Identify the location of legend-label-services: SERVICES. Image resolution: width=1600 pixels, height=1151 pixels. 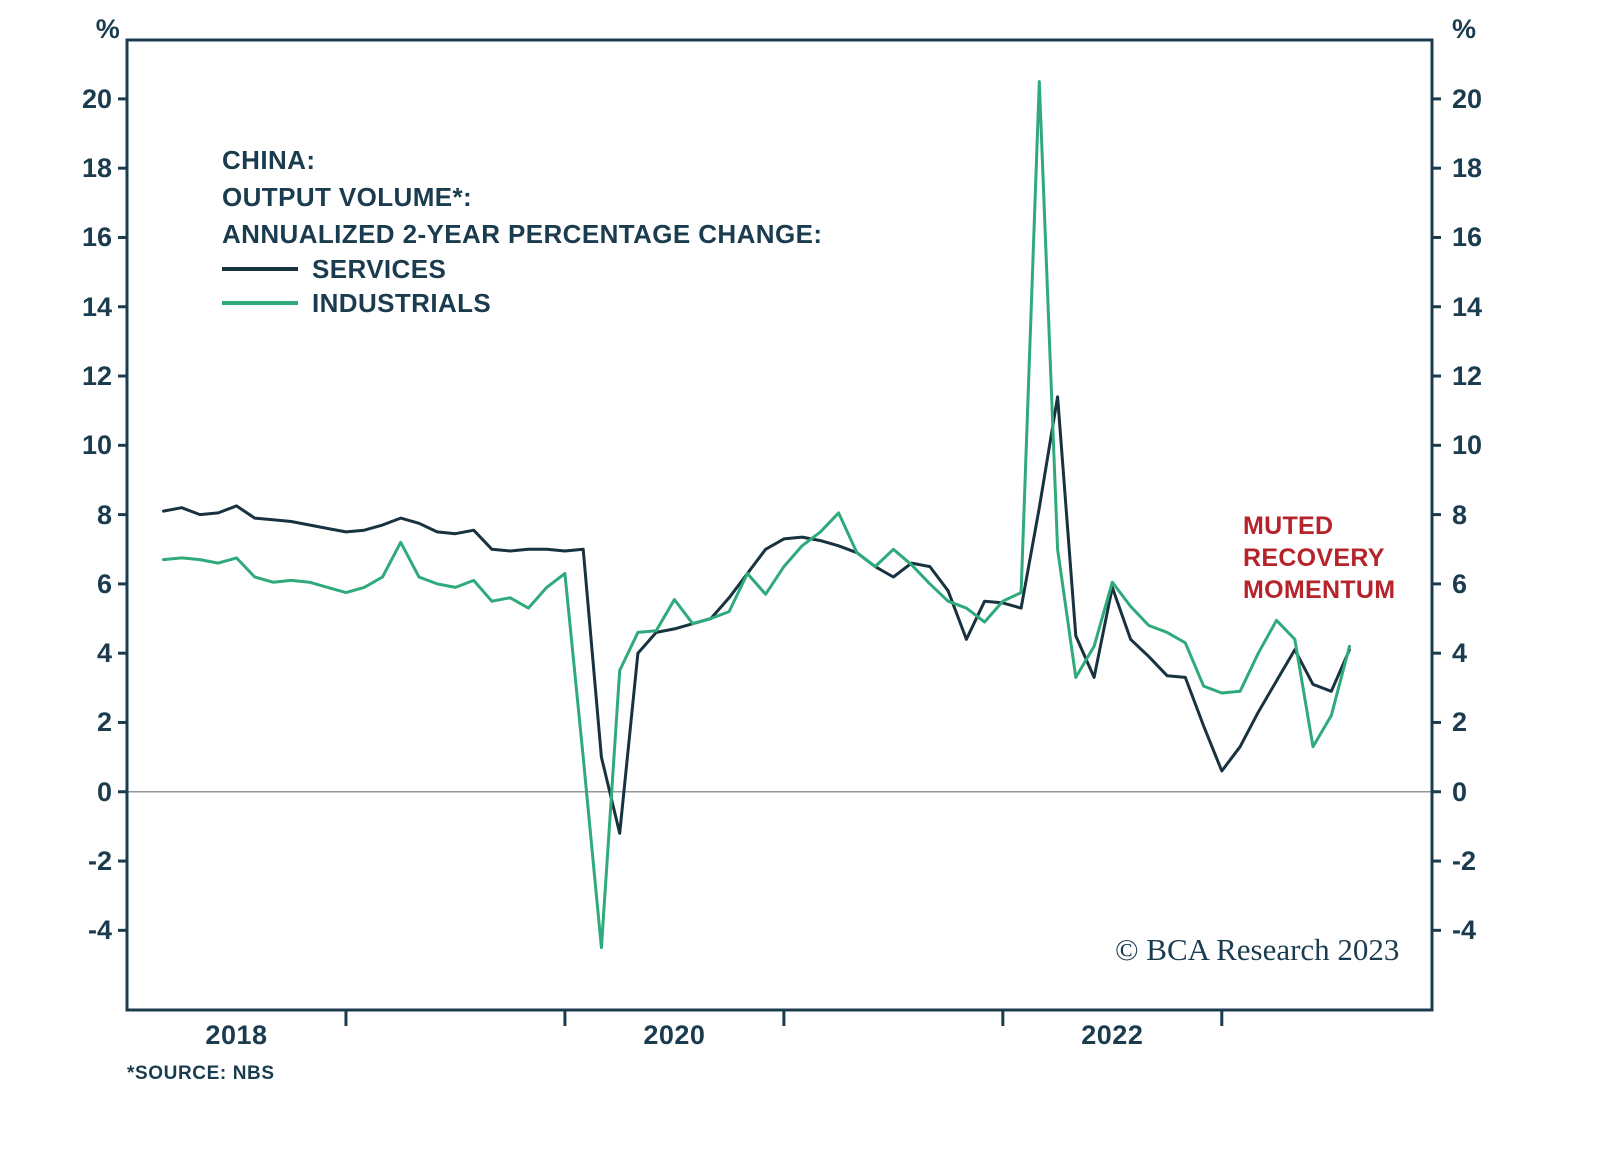
(379, 268).